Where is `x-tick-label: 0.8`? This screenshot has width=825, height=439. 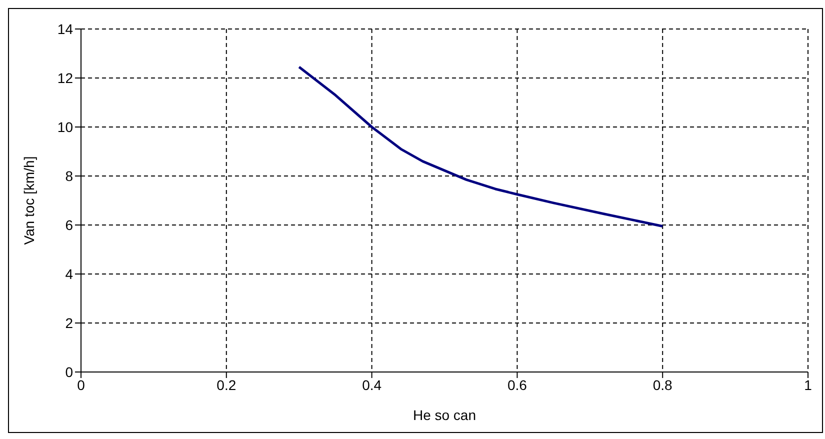 x-tick-label: 0.8 is located at coordinates (662, 384).